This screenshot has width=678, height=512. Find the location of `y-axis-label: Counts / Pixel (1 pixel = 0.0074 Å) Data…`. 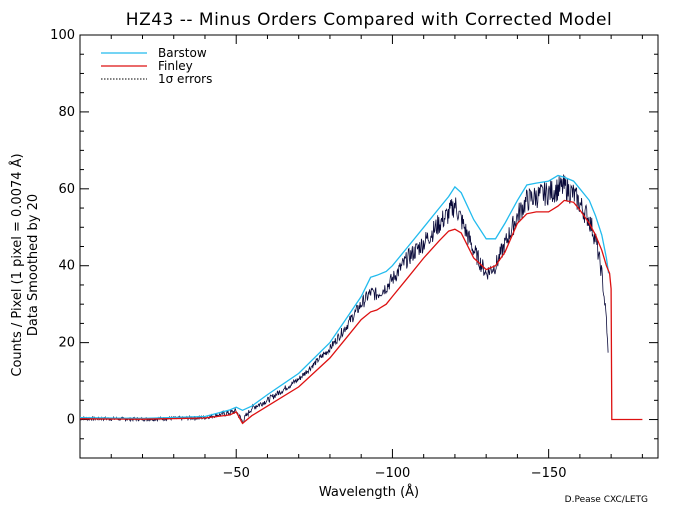

y-axis-label: Counts / Pixel (1 pixel = 0.0074 Å) Data… is located at coordinates (25, 264).